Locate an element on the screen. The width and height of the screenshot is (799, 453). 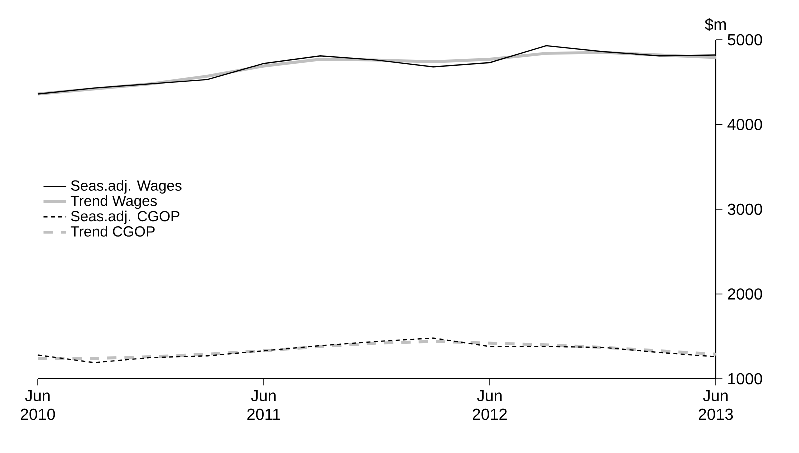
y-tick-label: 2000 is located at coordinates (745, 294).